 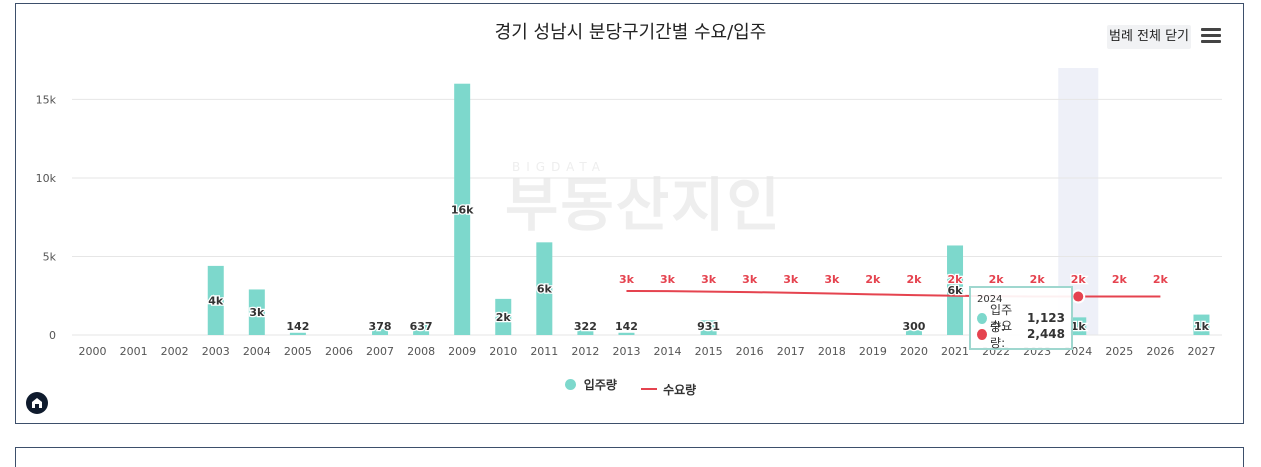 What do you see at coordinates (832, 351) in the screenshot?
I see `x-tick-label: 2018` at bounding box center [832, 351].